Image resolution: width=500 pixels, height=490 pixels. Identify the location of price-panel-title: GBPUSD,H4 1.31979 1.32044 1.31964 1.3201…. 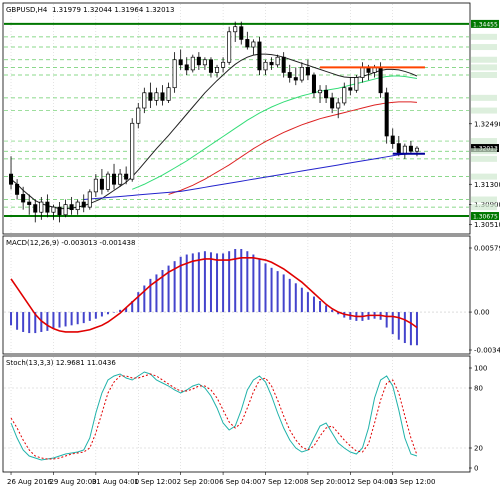
(90, 10).